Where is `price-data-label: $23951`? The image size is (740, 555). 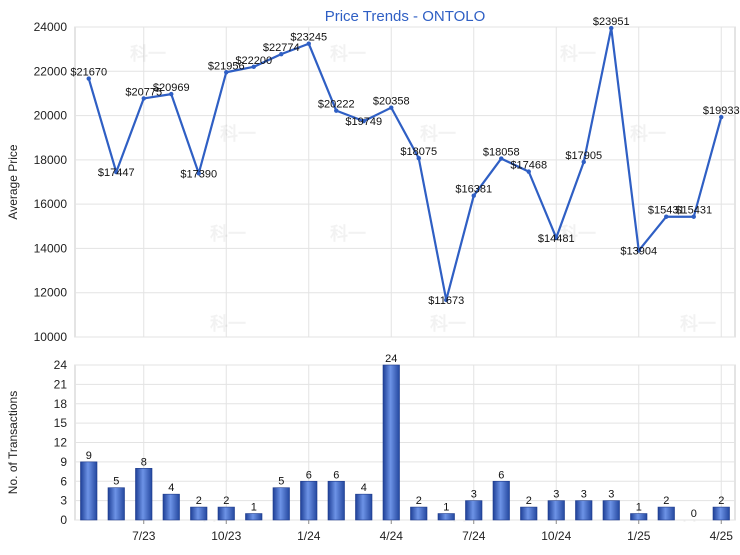
price-data-label: $23951 is located at coordinates (611, 22).